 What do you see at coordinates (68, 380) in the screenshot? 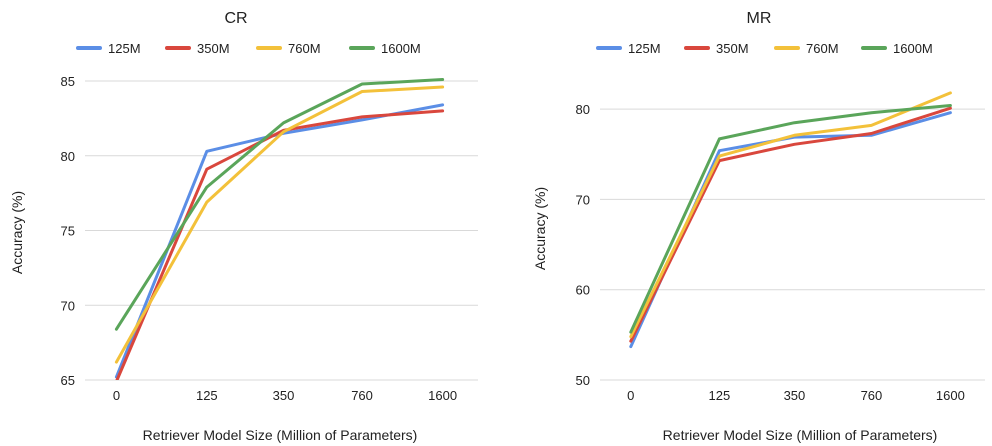
I see `y-tick-label: 65` at bounding box center [68, 380].